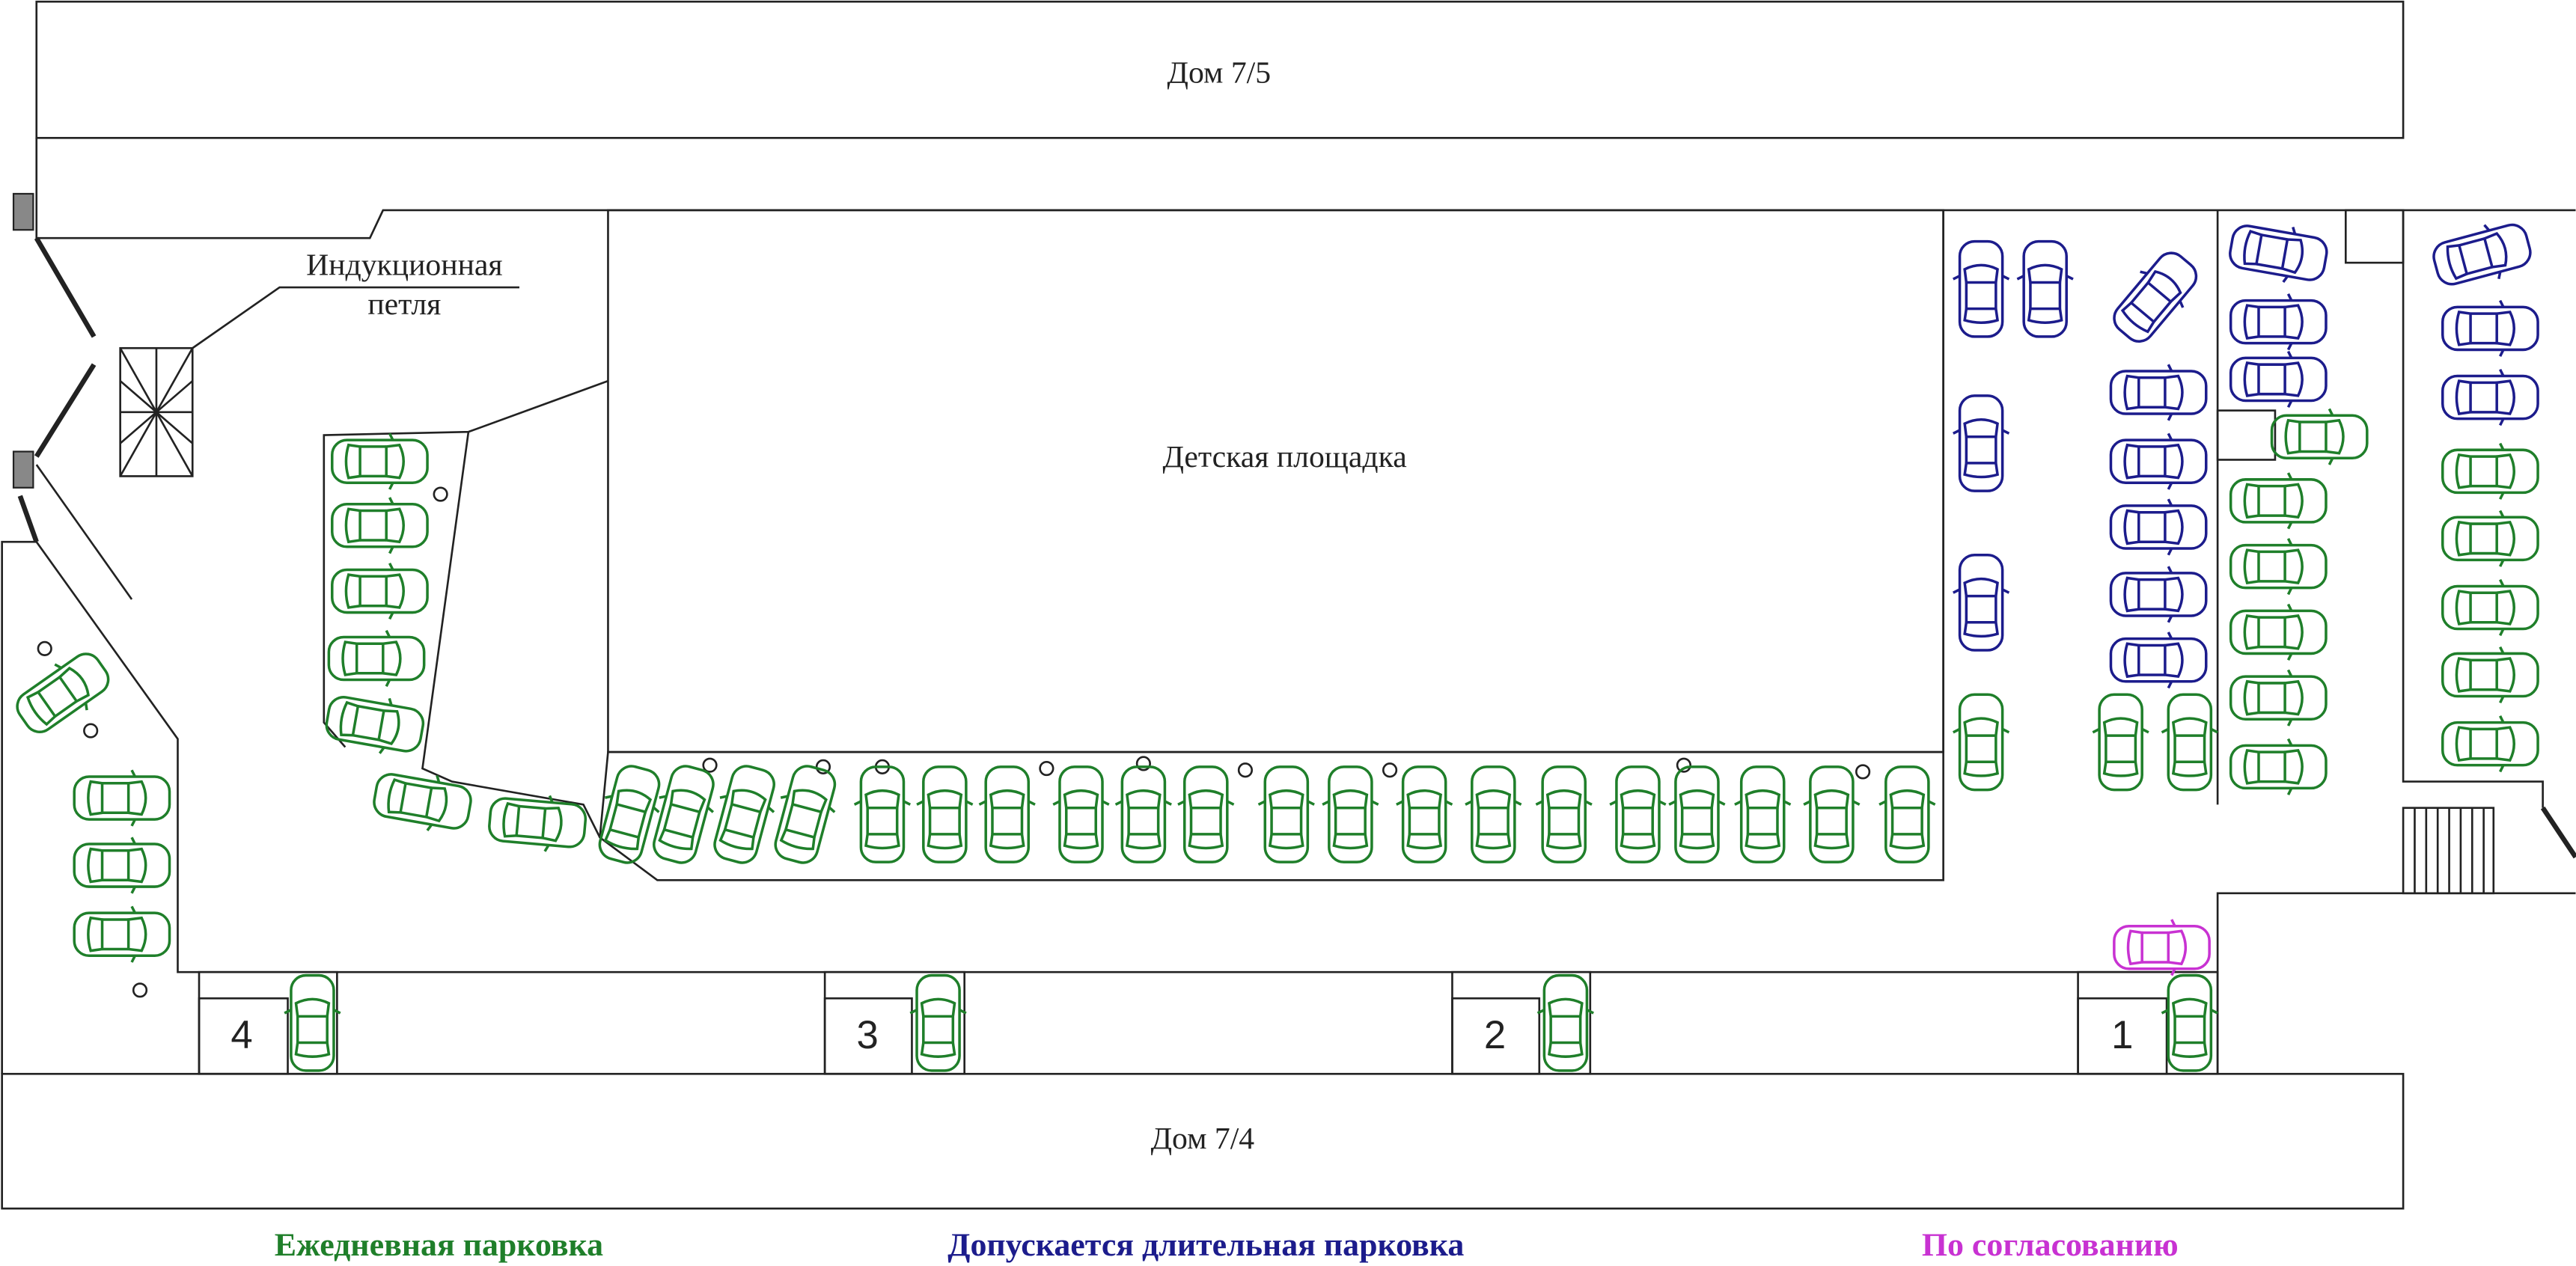 This screenshot has height=1266, width=2576. I want to click on entrance-number: 2, so click(1495, 1035).